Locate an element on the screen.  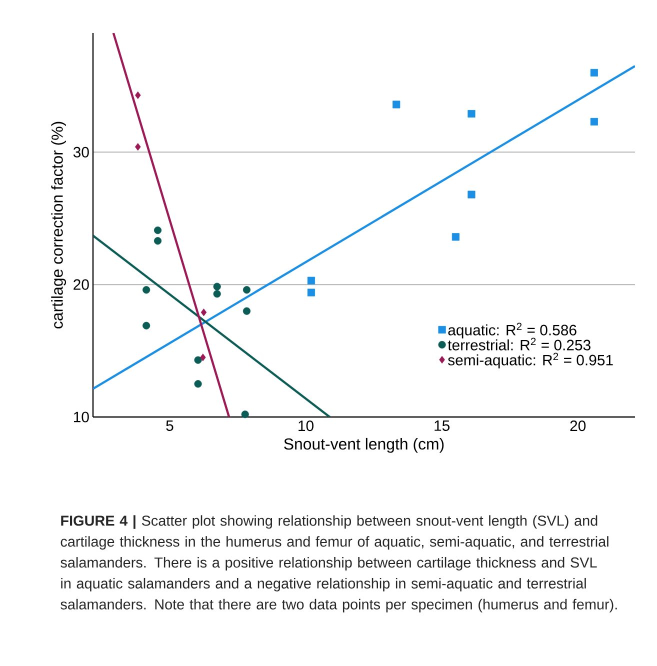
legend-label: semi-aquatic: R$^{2}$ = 0.951 is located at coordinates (530, 360).